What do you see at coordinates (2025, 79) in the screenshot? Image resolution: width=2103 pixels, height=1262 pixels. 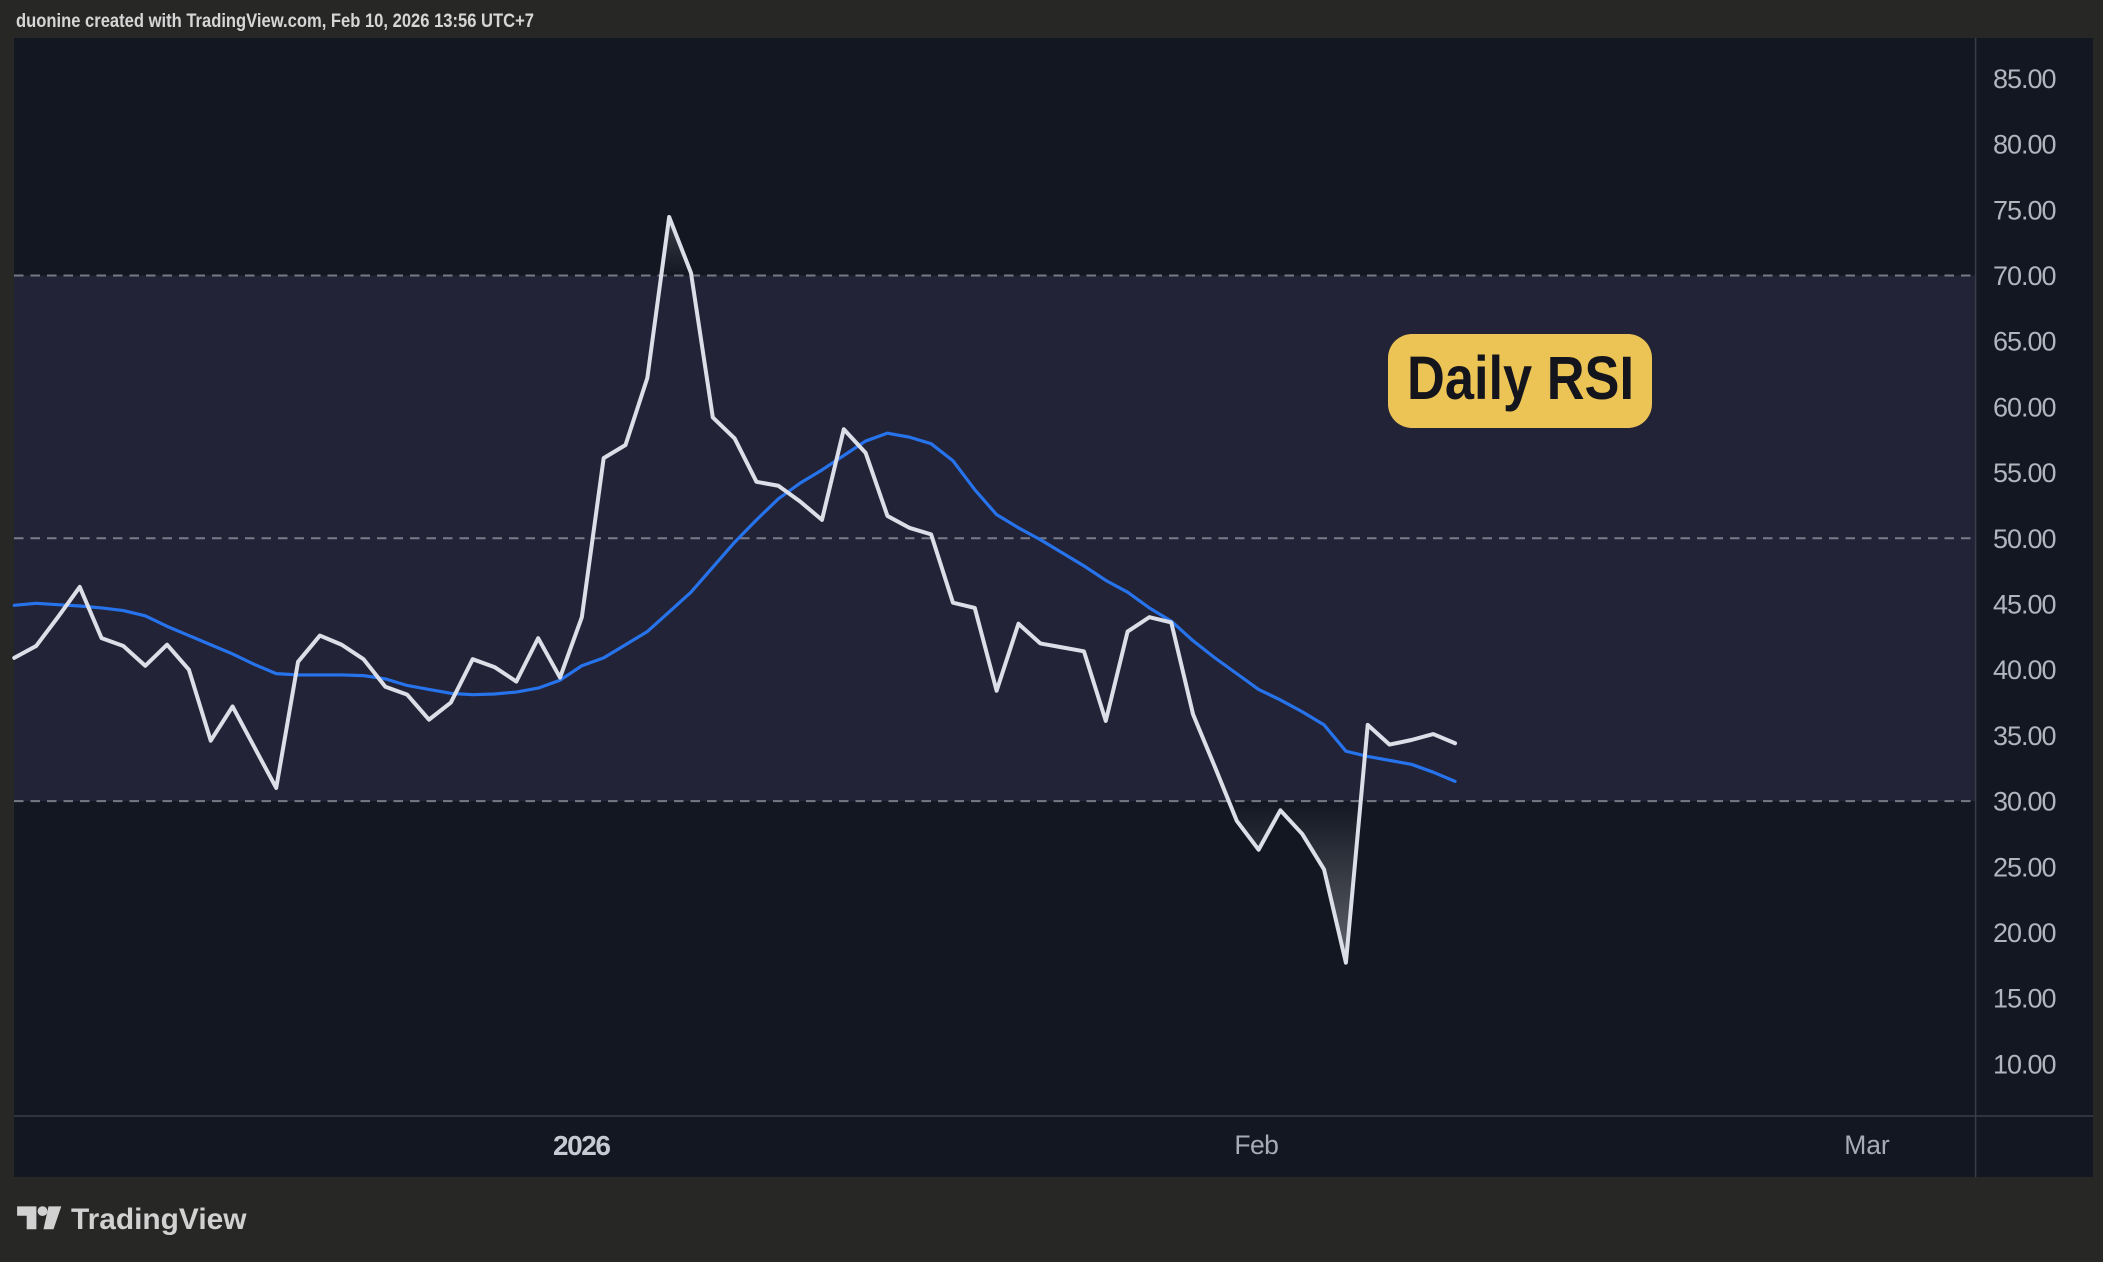 I see `svg-text: 85.00` at bounding box center [2025, 79].